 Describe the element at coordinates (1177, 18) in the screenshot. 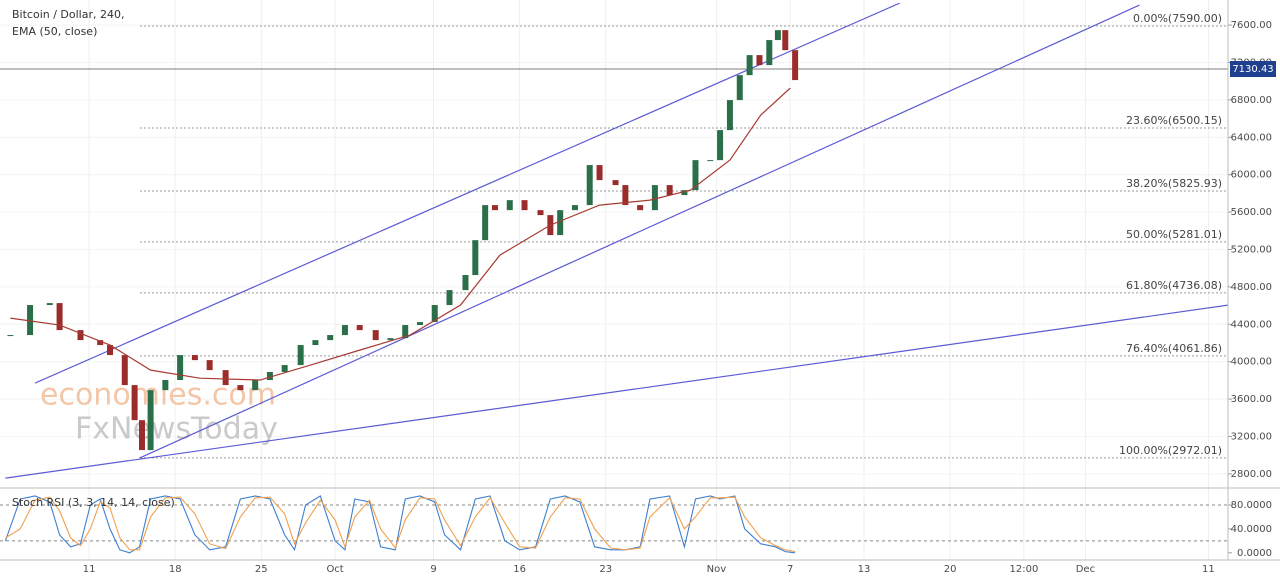

I see `fib-label: 0.00%(7590.00)` at that location.